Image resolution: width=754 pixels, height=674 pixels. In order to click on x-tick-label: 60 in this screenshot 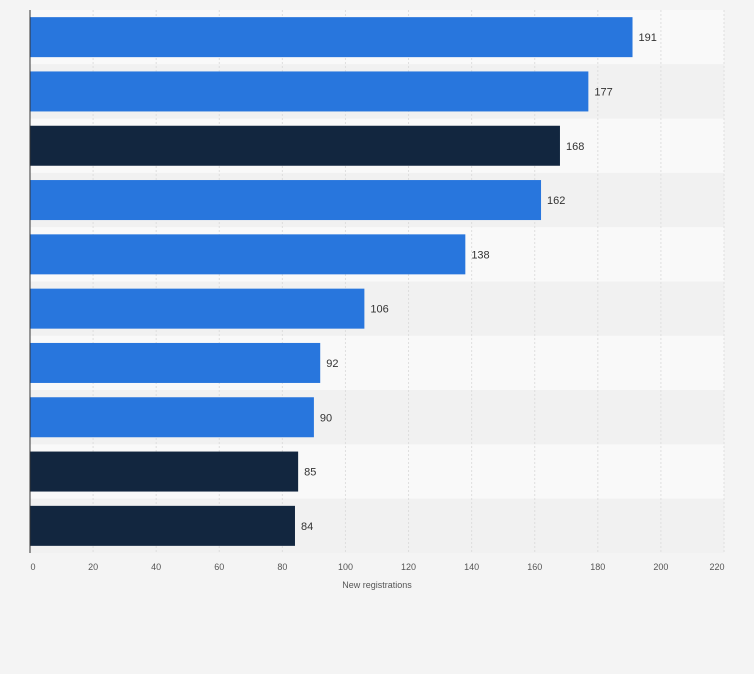, I will do `click(219, 567)`.